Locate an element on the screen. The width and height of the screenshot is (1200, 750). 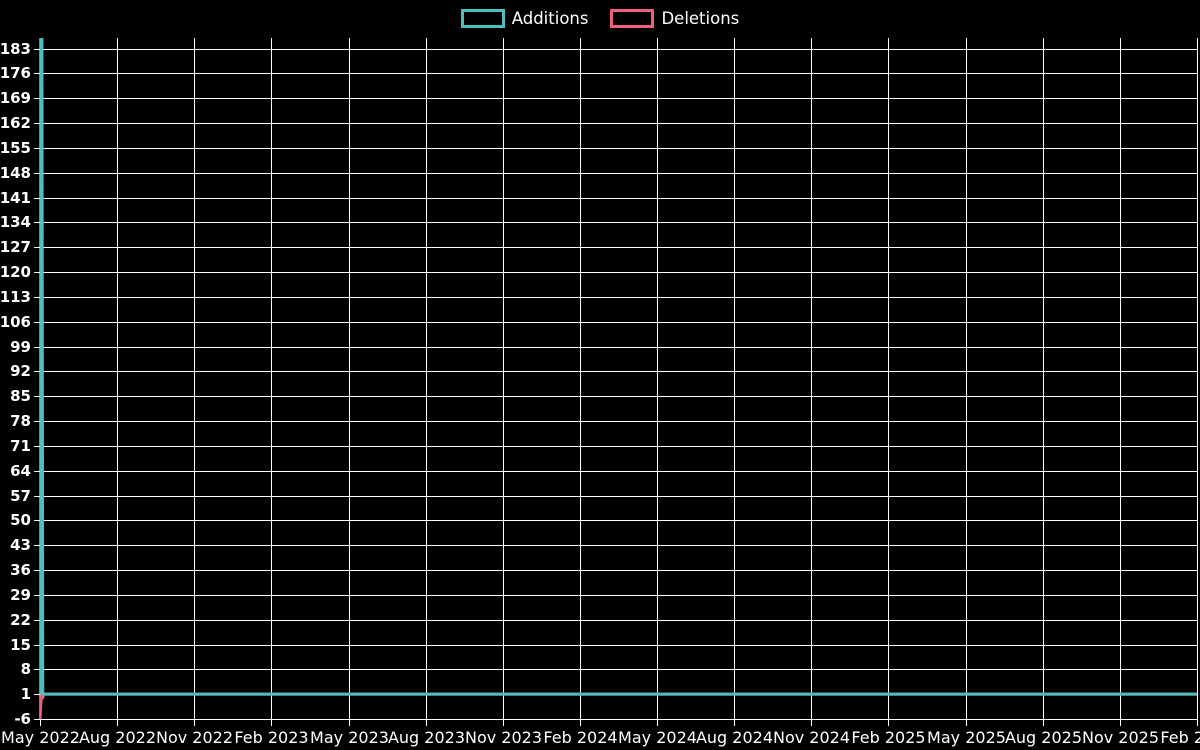
y-axis-tick-label: 169 is located at coordinates (15, 98).